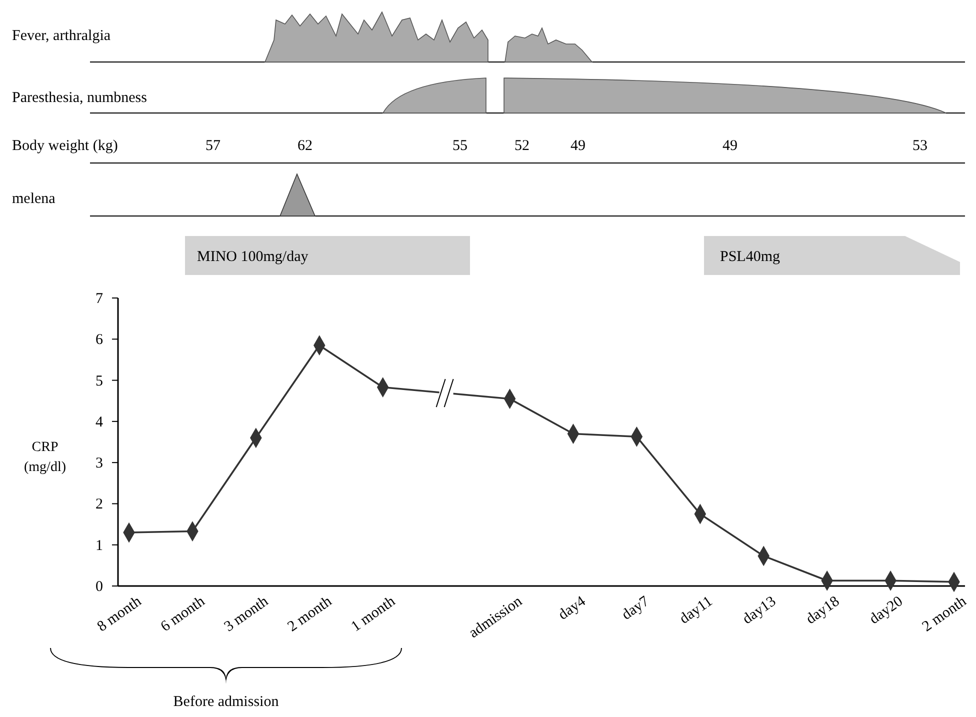  What do you see at coordinates (100, 299) in the screenshot?
I see `y-tick-label: 7` at bounding box center [100, 299].